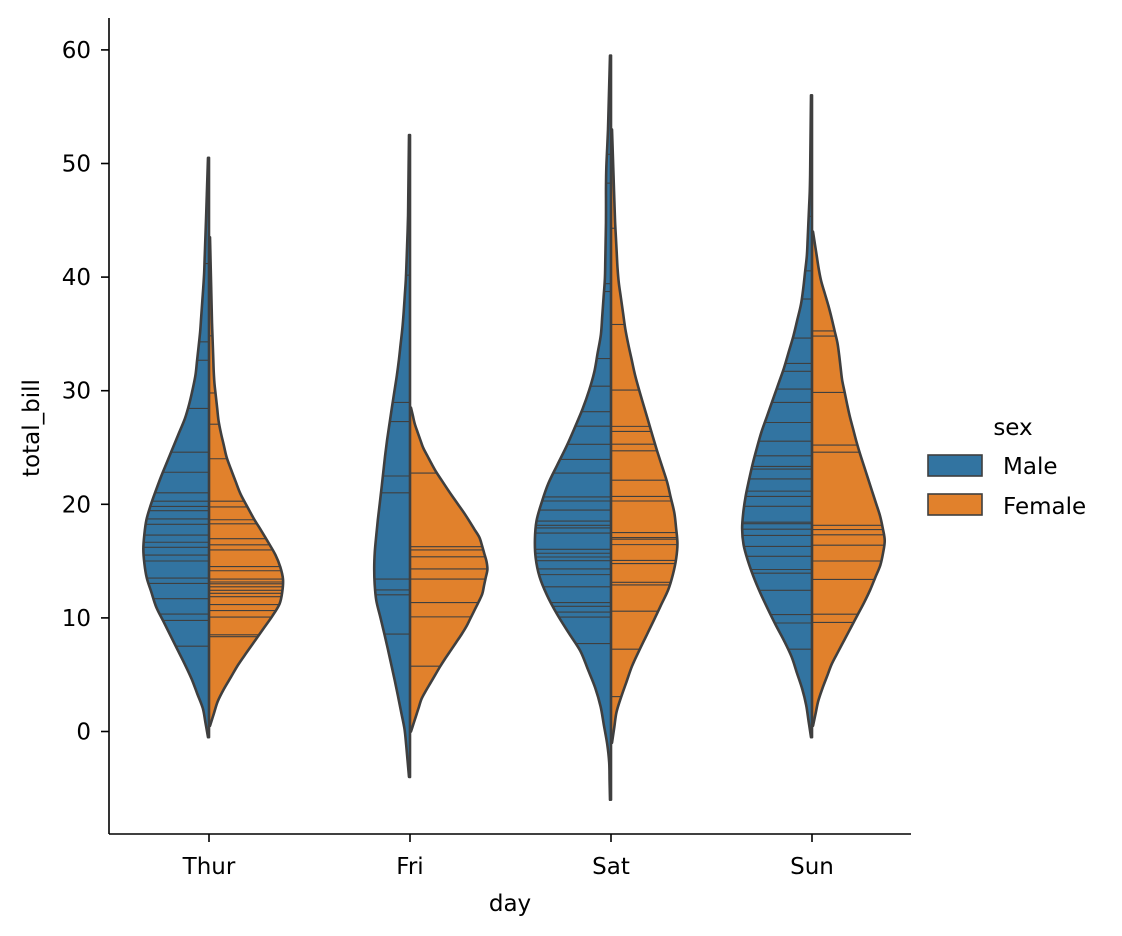 The width and height of the screenshot is (1122, 936). I want to click on x-tick-label: Sun, so click(812, 867).